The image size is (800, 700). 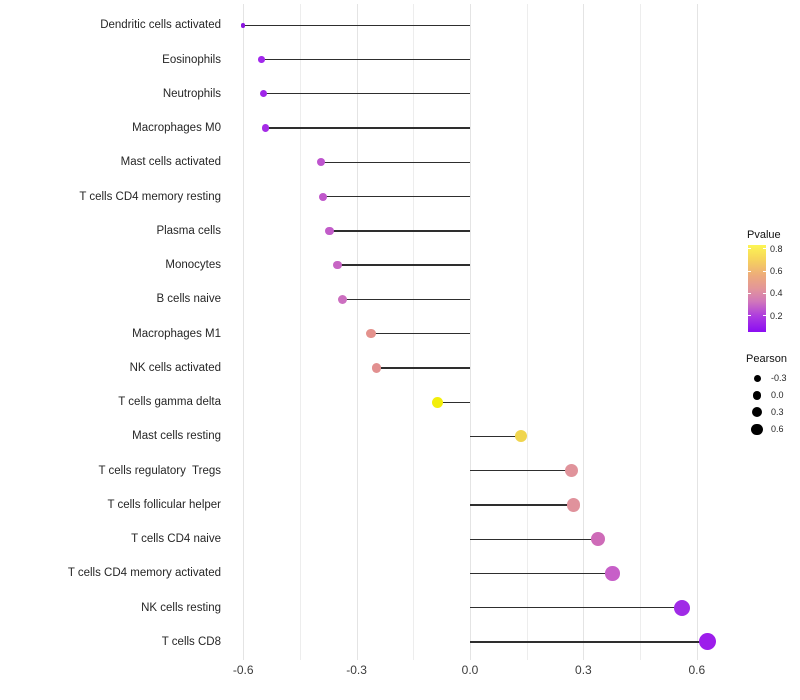 What do you see at coordinates (191, 59) in the screenshot?
I see `y-axis-label: Eosinophils` at bounding box center [191, 59].